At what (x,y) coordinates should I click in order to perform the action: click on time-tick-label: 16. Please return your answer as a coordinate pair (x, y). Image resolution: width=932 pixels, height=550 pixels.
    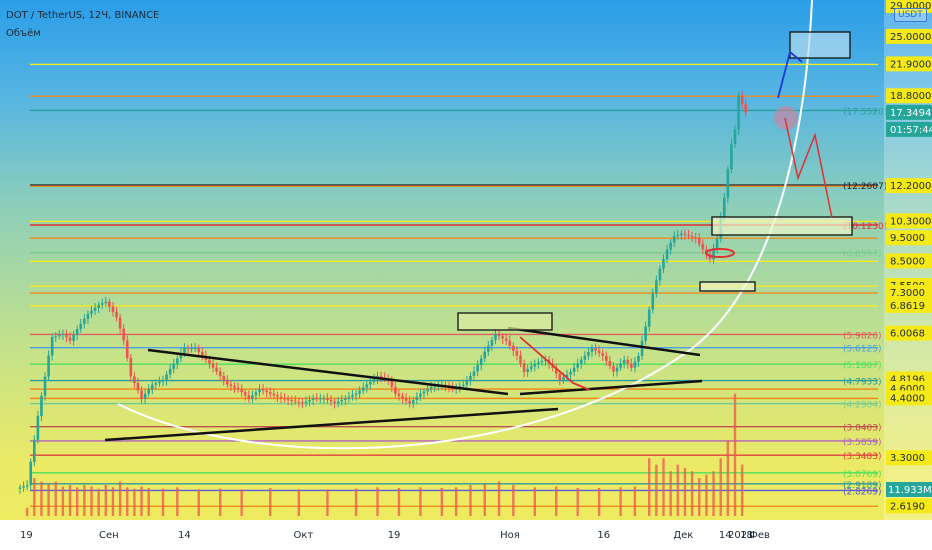
    Looking at the image, I should click on (603, 535).